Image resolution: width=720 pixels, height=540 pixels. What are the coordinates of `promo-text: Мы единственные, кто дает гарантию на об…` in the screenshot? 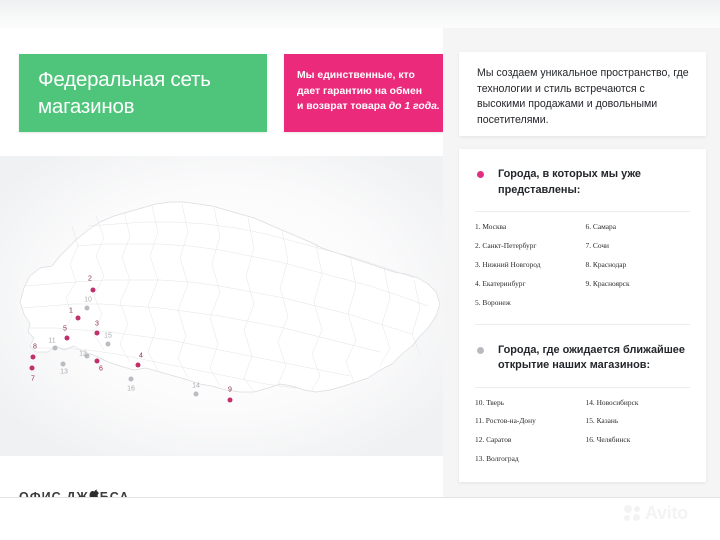 It's located at (368, 91).